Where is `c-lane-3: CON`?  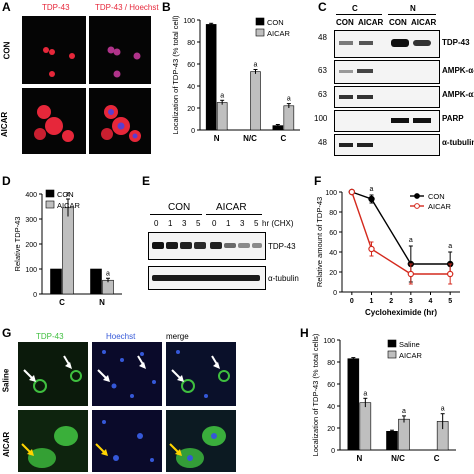 c-lane-3: CON is located at coordinates (398, 22).